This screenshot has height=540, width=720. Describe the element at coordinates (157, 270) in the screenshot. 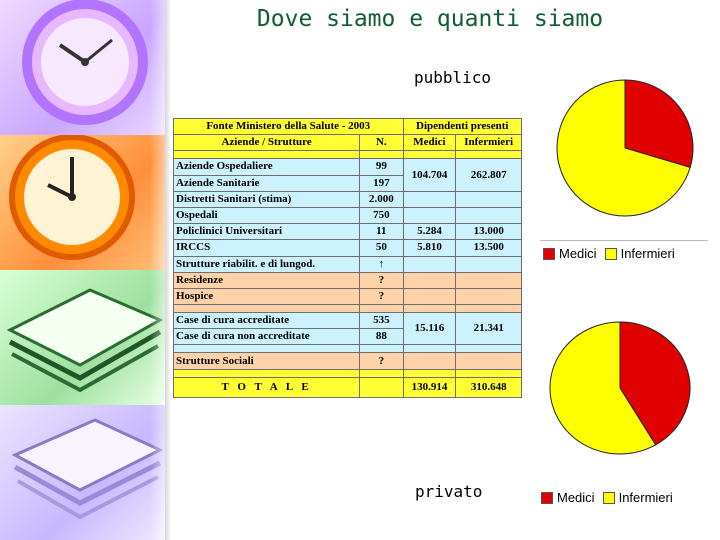

I see `strip-fade` at that location.